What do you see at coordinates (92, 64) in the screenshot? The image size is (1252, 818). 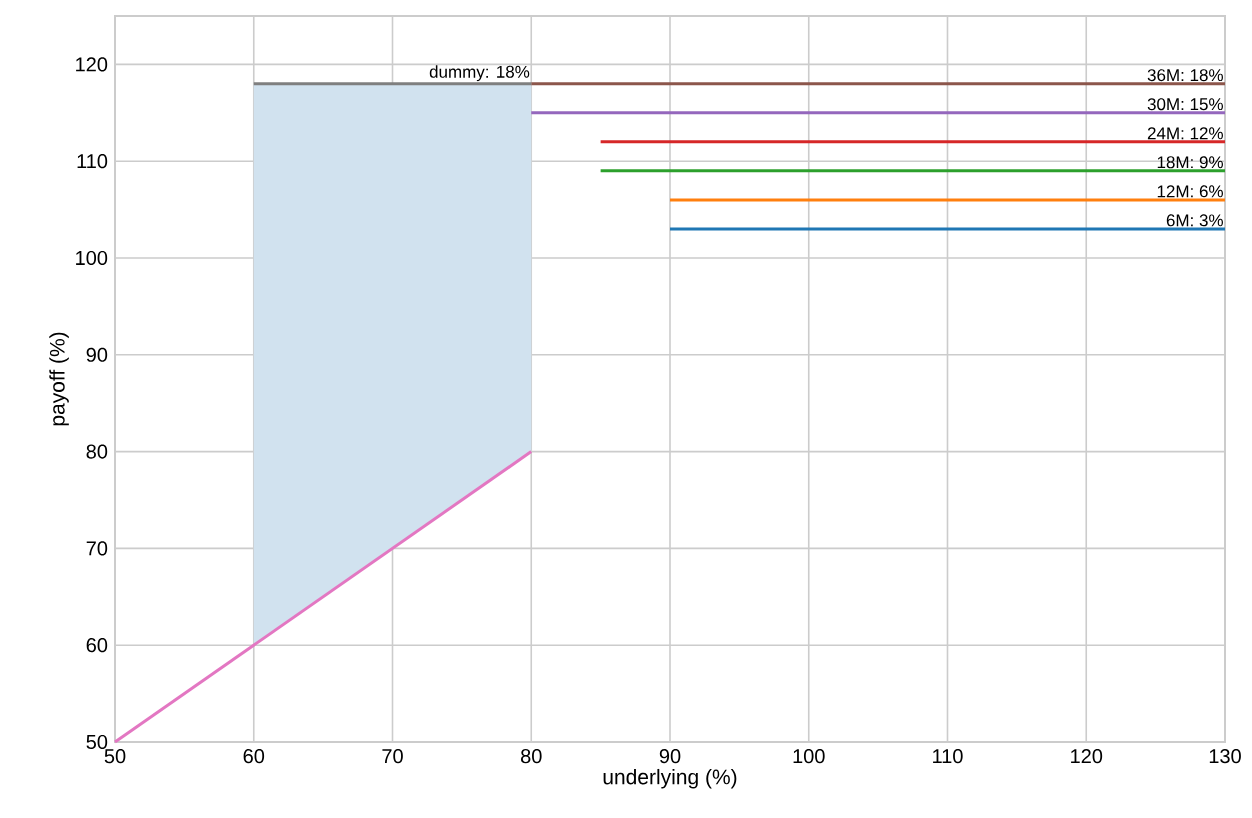 I see `y-tick-label: 120` at bounding box center [92, 64].